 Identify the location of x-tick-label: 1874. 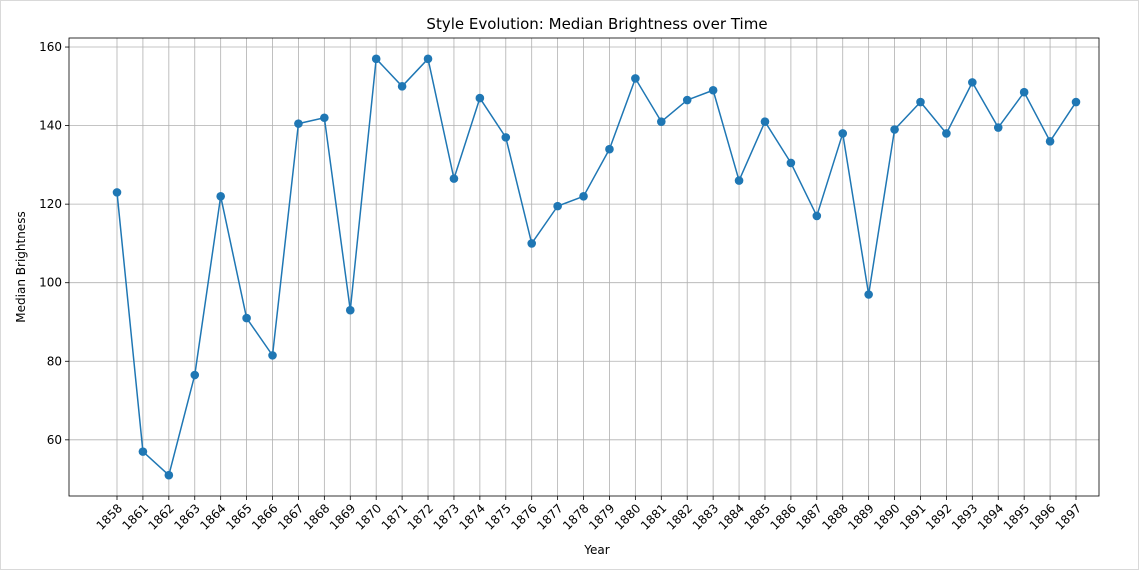
(471, 516).